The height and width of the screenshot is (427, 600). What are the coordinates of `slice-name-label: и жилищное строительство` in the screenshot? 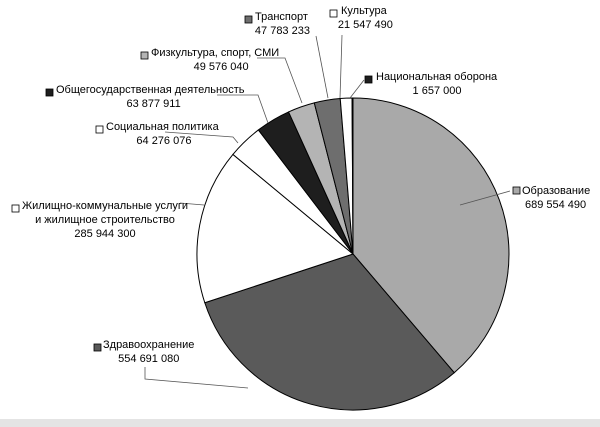 It's located at (105, 220).